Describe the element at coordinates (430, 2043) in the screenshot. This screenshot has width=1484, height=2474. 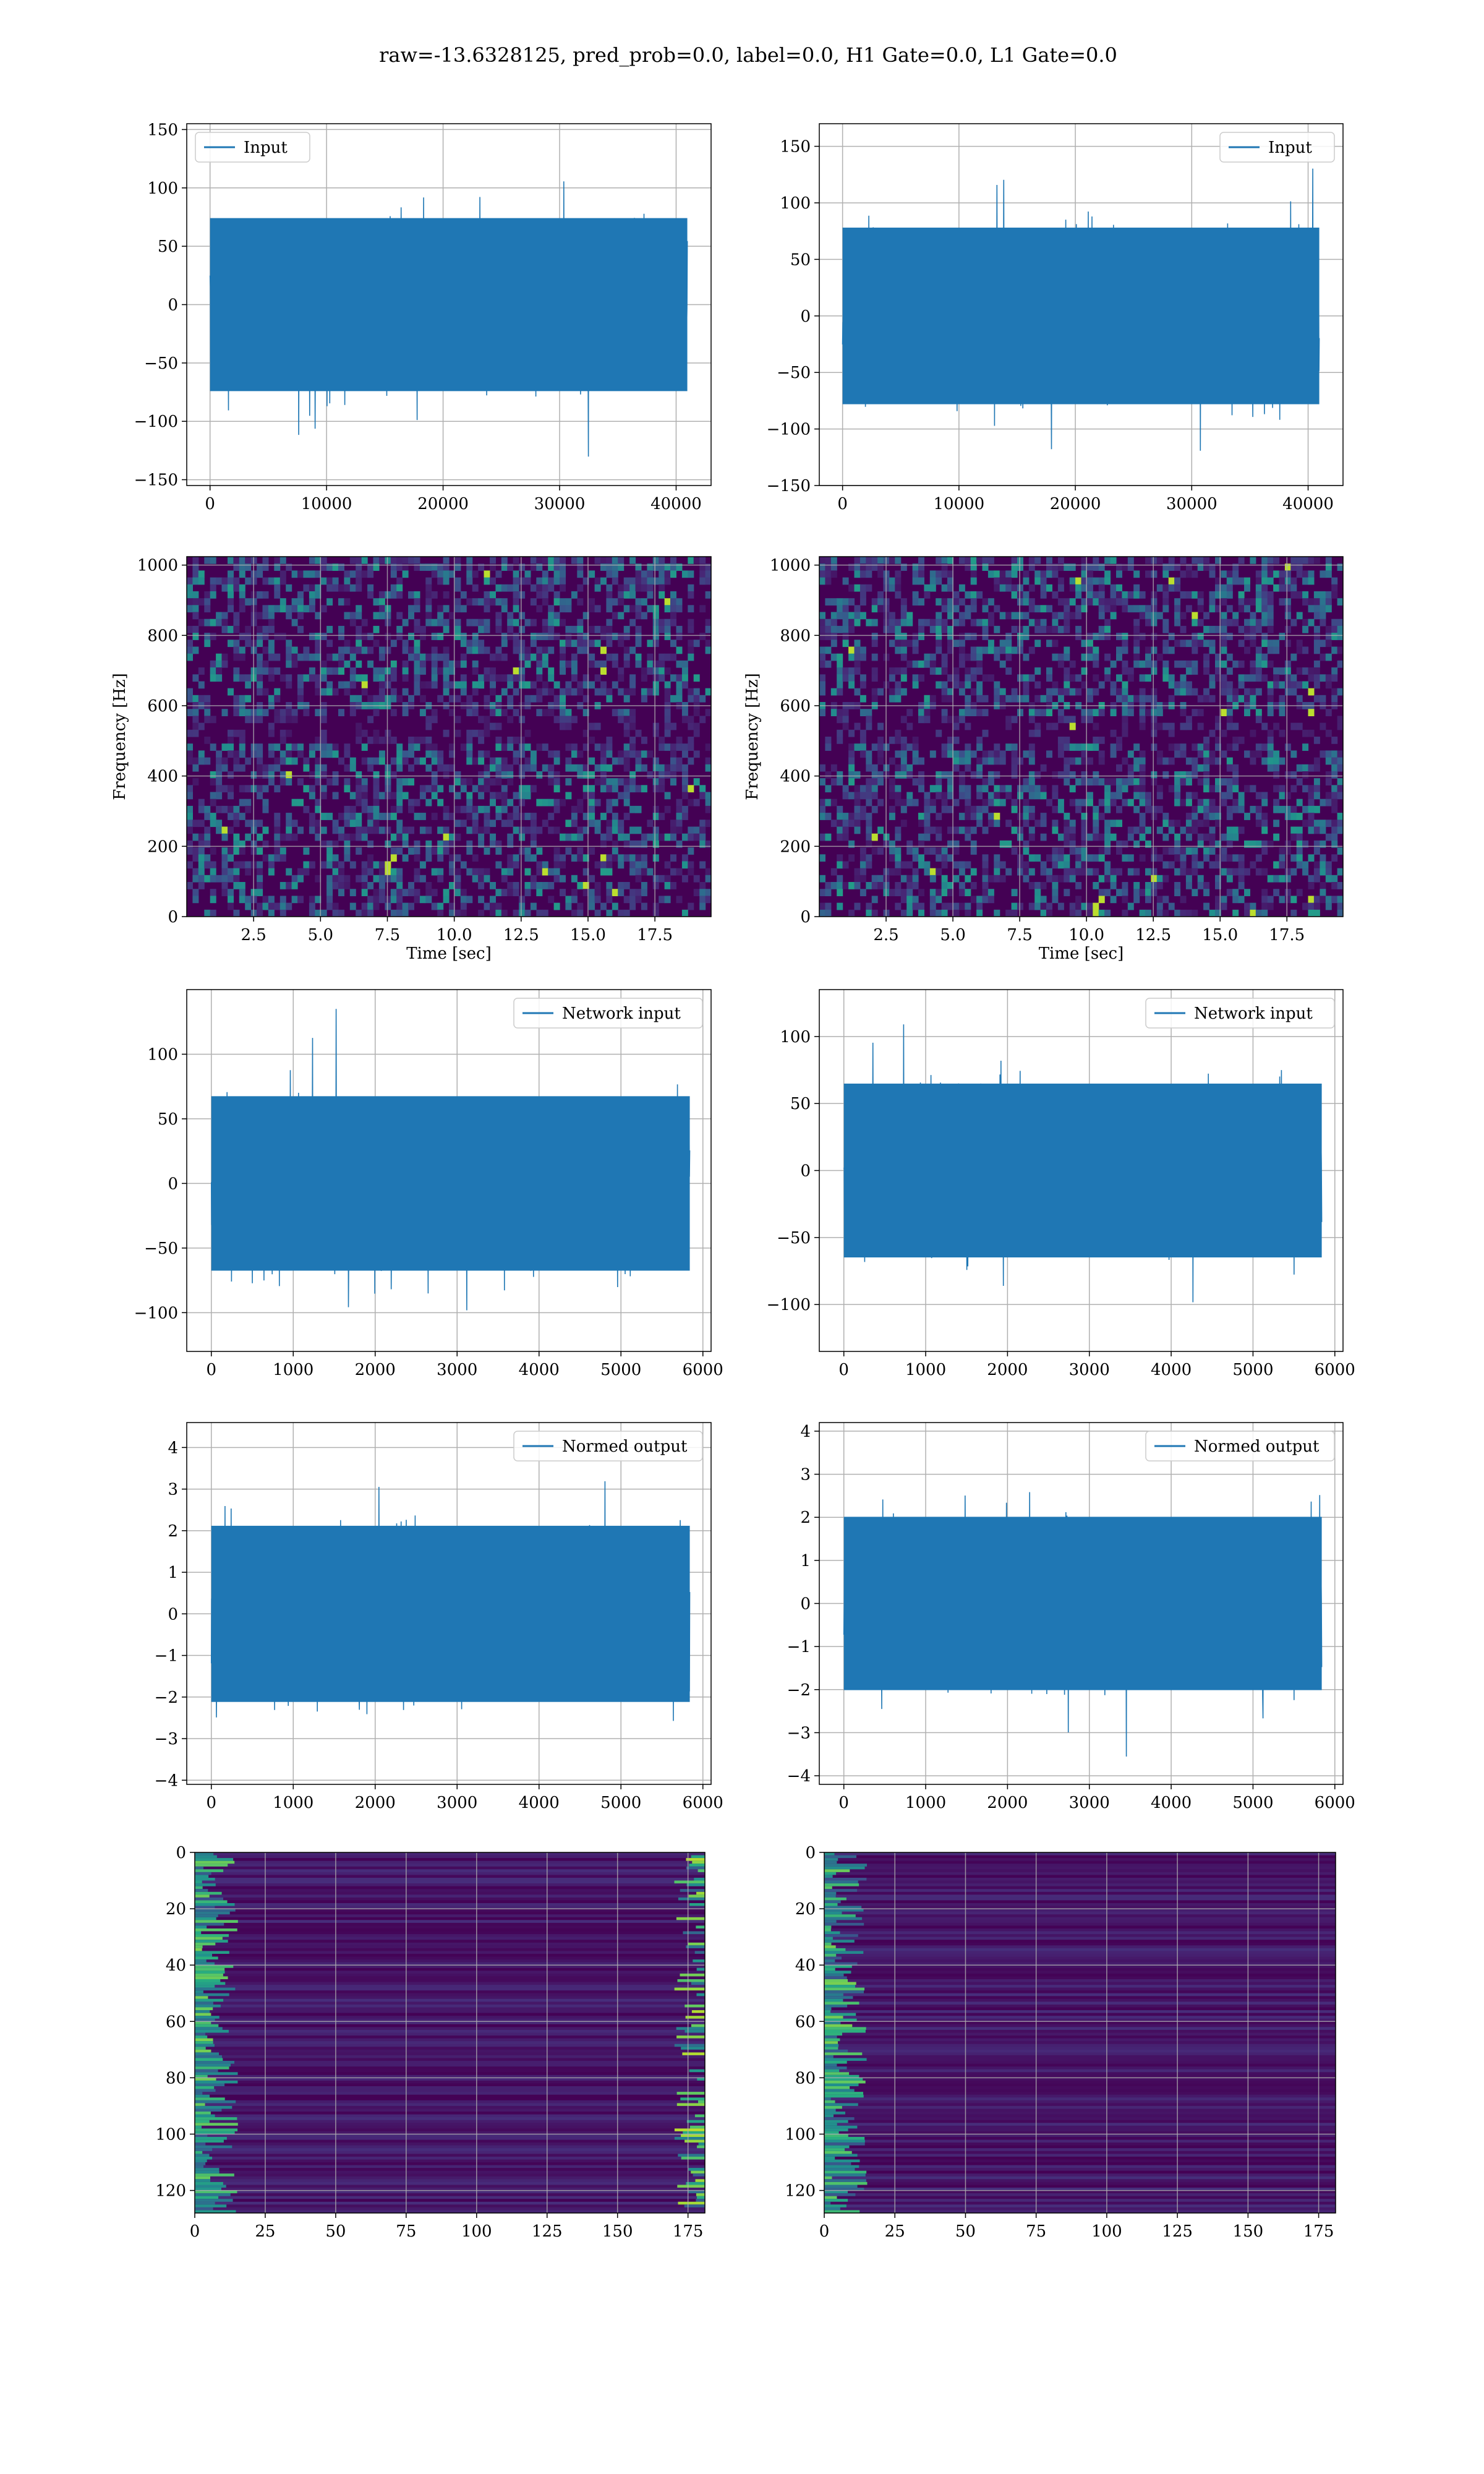
I see `panel-feat-h1: 0 25 50 75 100 125 150 175 0 20 40 60 80 100 120` at that location.